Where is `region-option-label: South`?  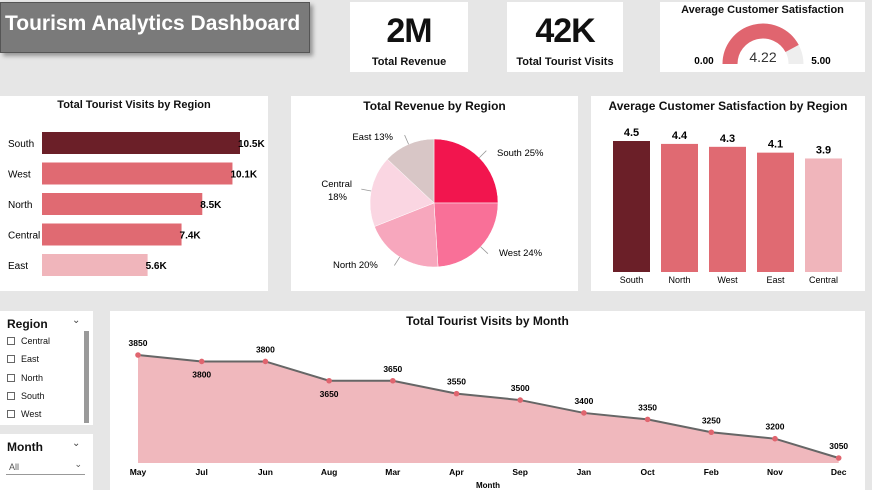
region-option-label: South is located at coordinates (33, 396).